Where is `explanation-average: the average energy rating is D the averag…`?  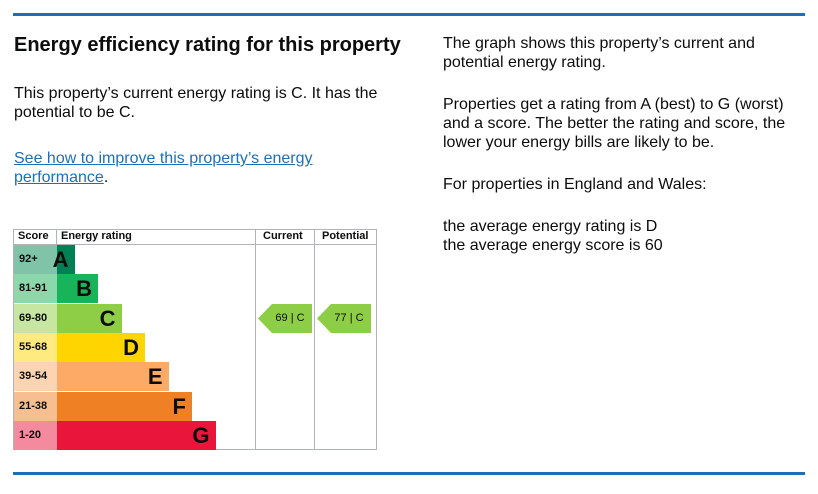 explanation-average: the average energy rating is D the averag… is located at coordinates (628, 236).